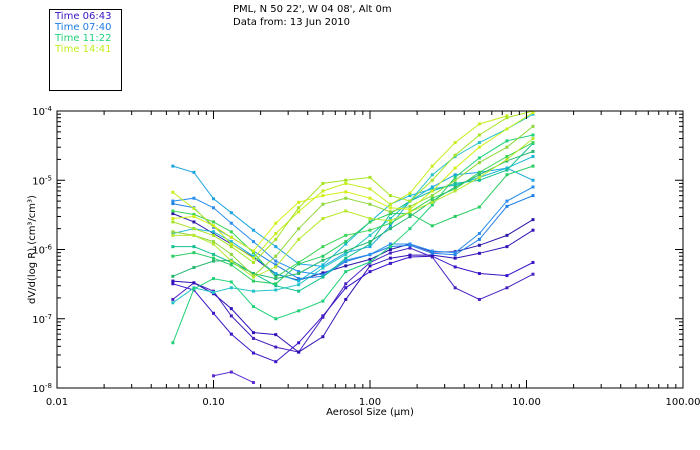  I want to click on legend-entry-1122: Time 11:22, so click(83, 38).